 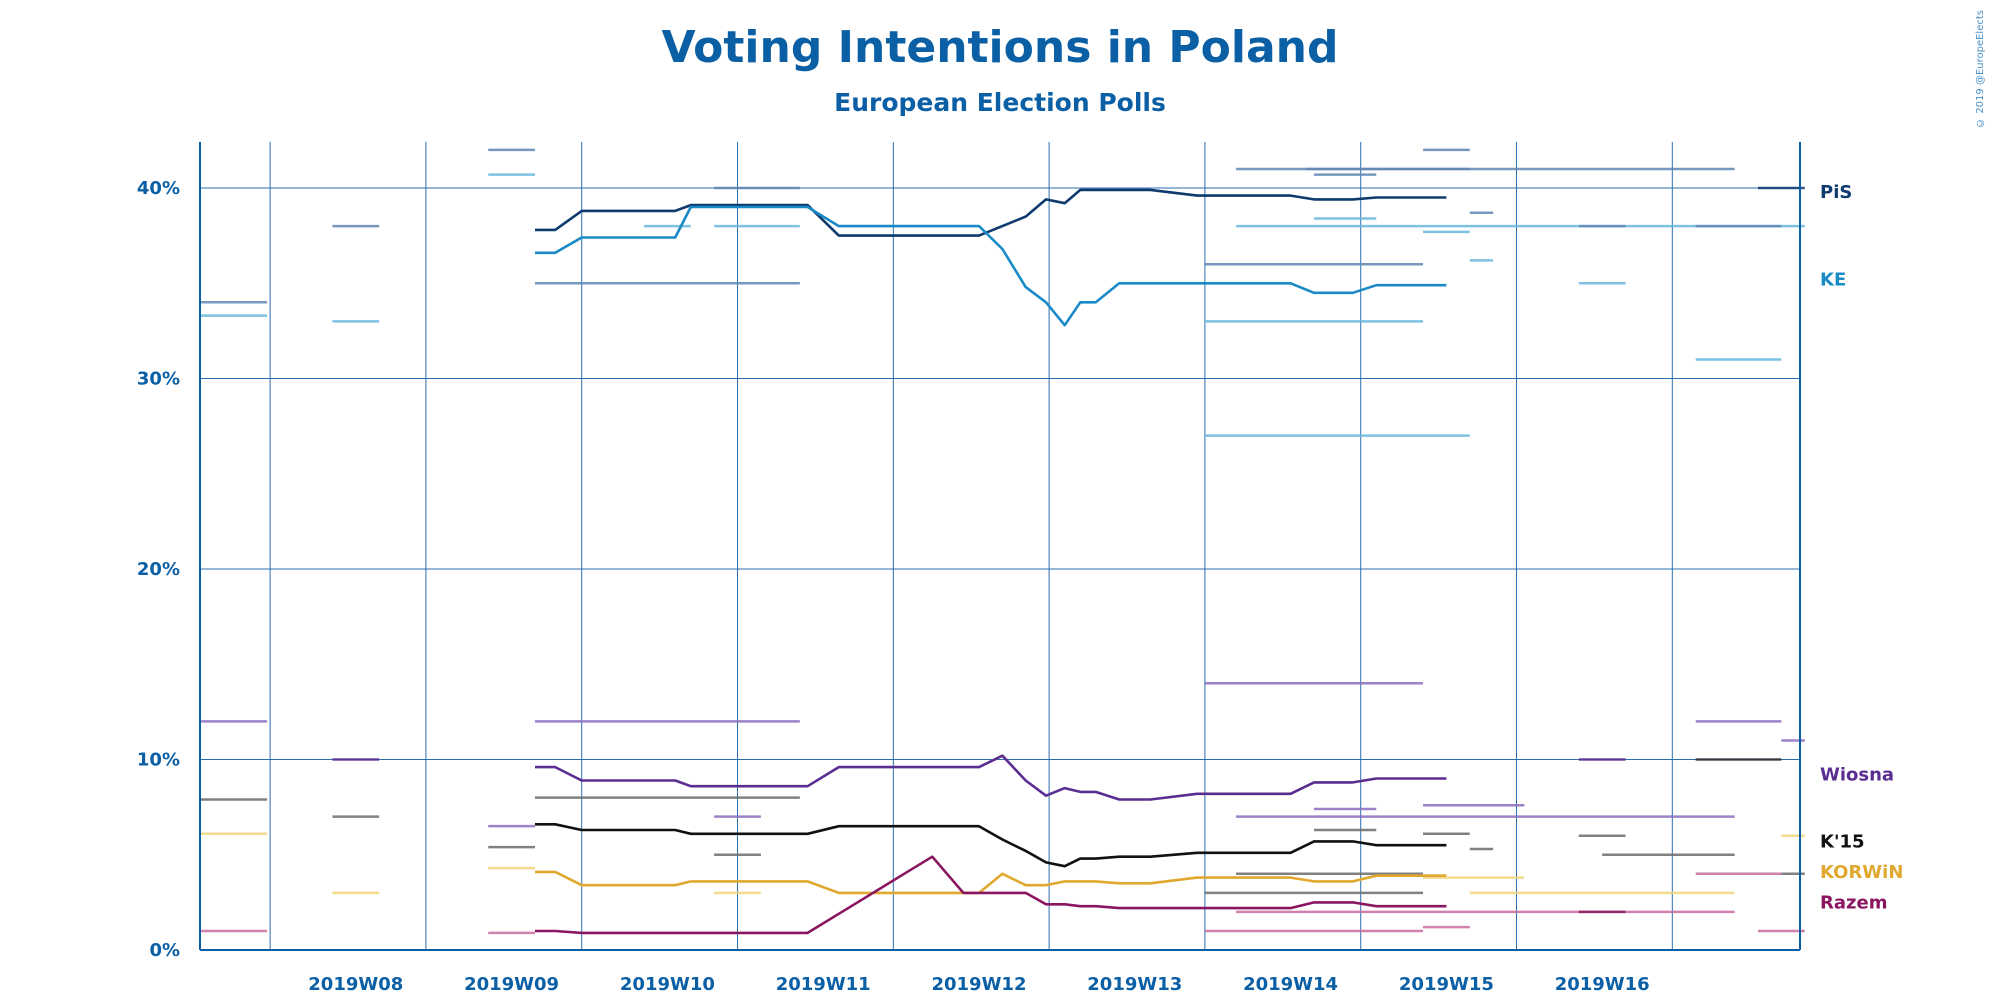 I want to click on series-line-ke, so click(x=991, y=266).